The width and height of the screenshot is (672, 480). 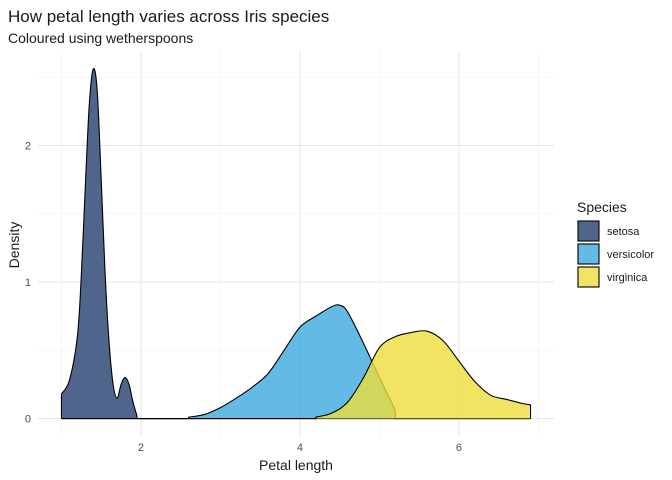 What do you see at coordinates (588, 254) in the screenshot?
I see `legend-key-versicolor` at bounding box center [588, 254].